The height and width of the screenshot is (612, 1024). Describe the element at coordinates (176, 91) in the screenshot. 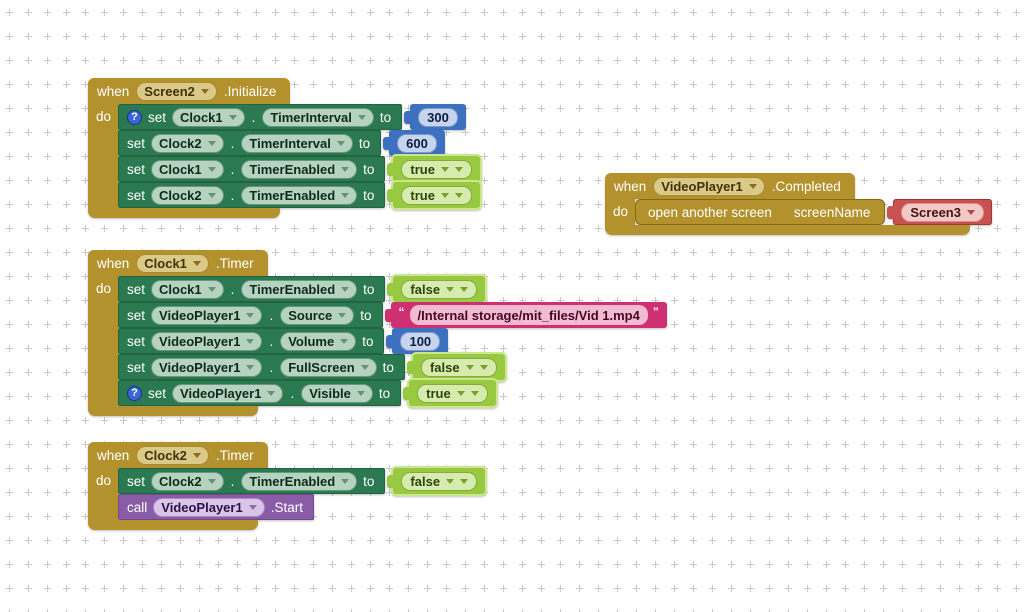

I see `component-dropdown: Screen2` at that location.